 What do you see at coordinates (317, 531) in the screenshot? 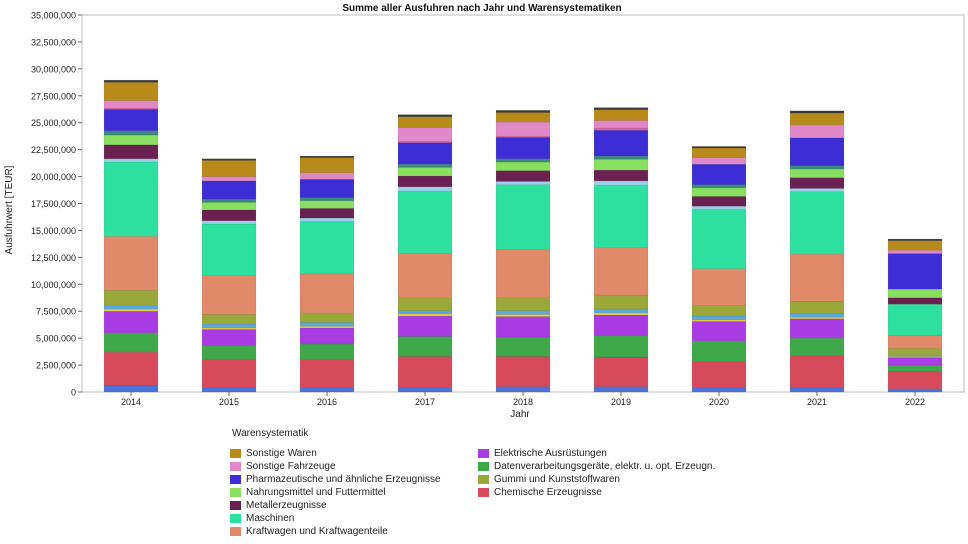
I see `legend-label: Kraftwagen und Kraftwagenteile` at bounding box center [317, 531].